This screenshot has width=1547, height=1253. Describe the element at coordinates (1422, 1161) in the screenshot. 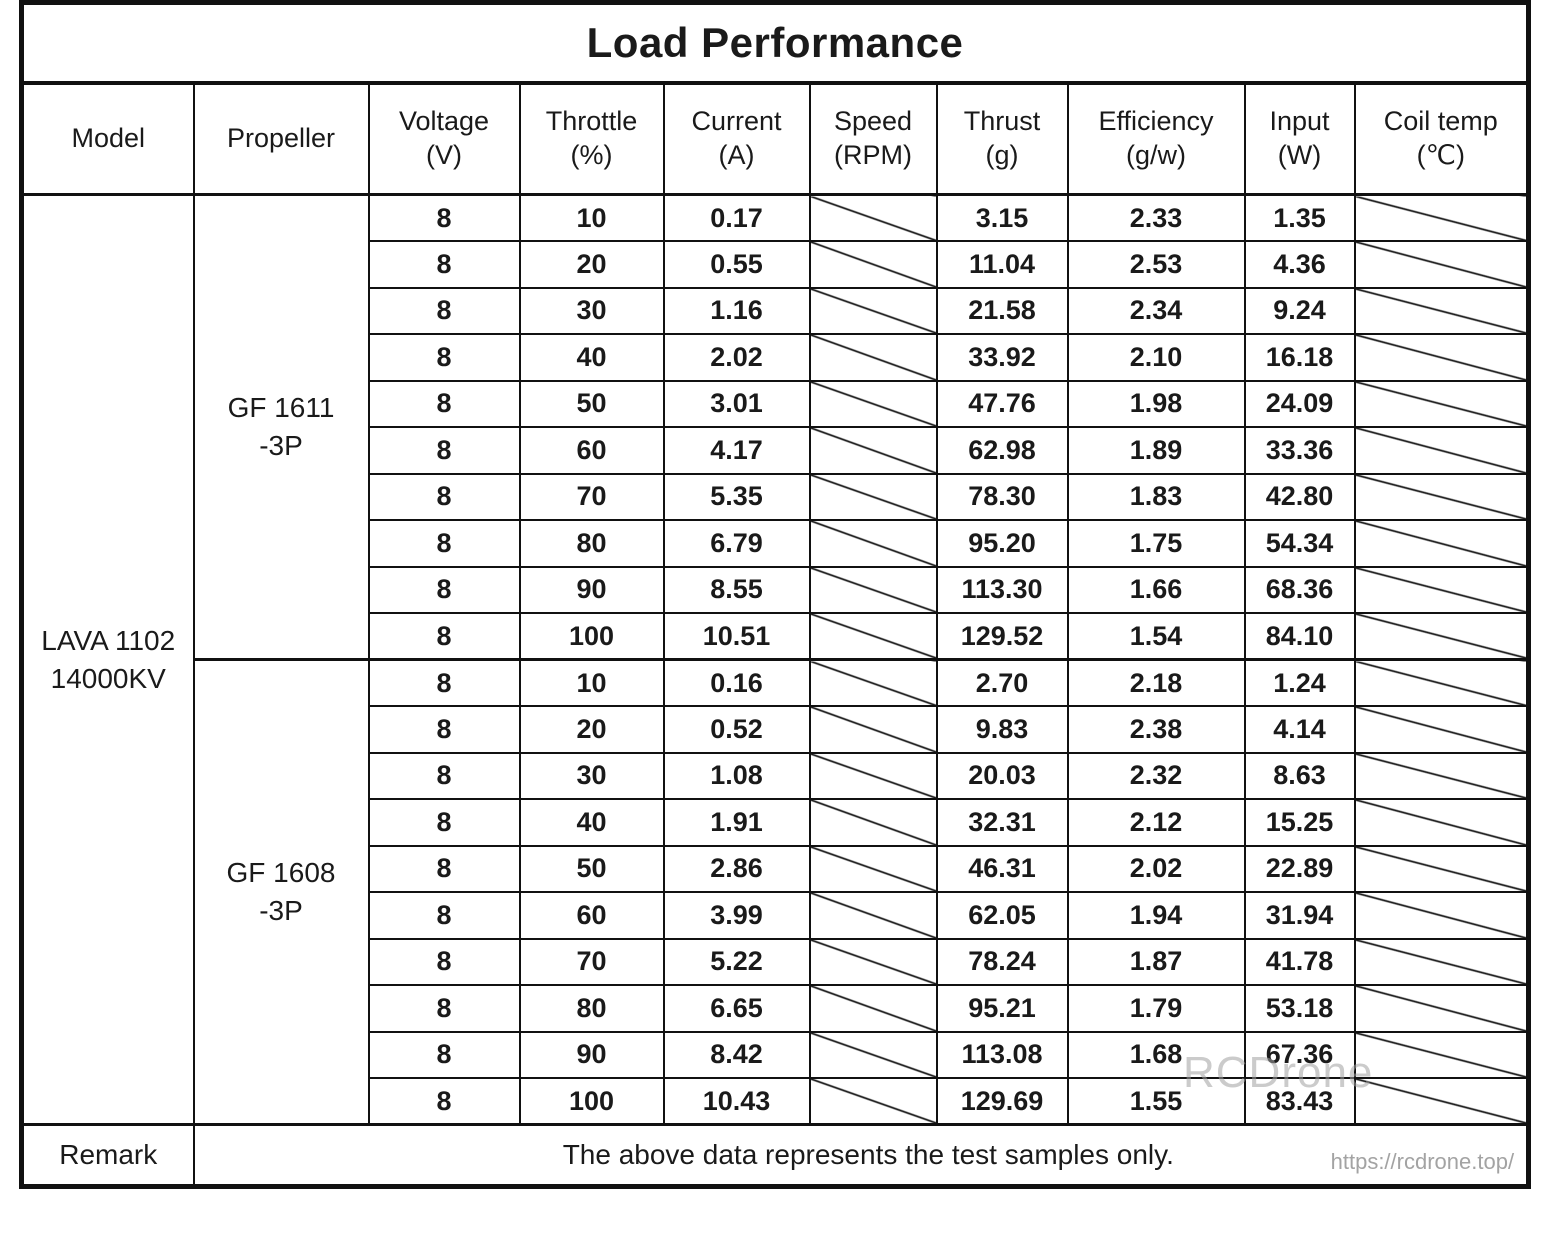

I see `source-url: https://rcdrone.top/` at that location.